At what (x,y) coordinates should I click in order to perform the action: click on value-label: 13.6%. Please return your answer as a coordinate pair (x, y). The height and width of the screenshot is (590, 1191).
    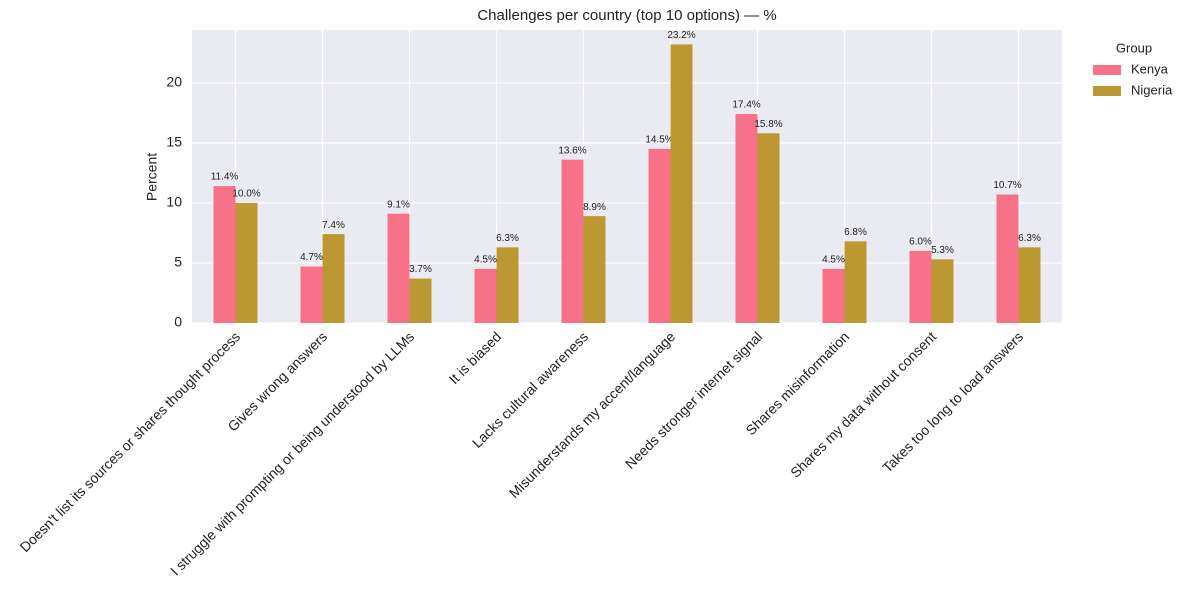
    Looking at the image, I should click on (572, 150).